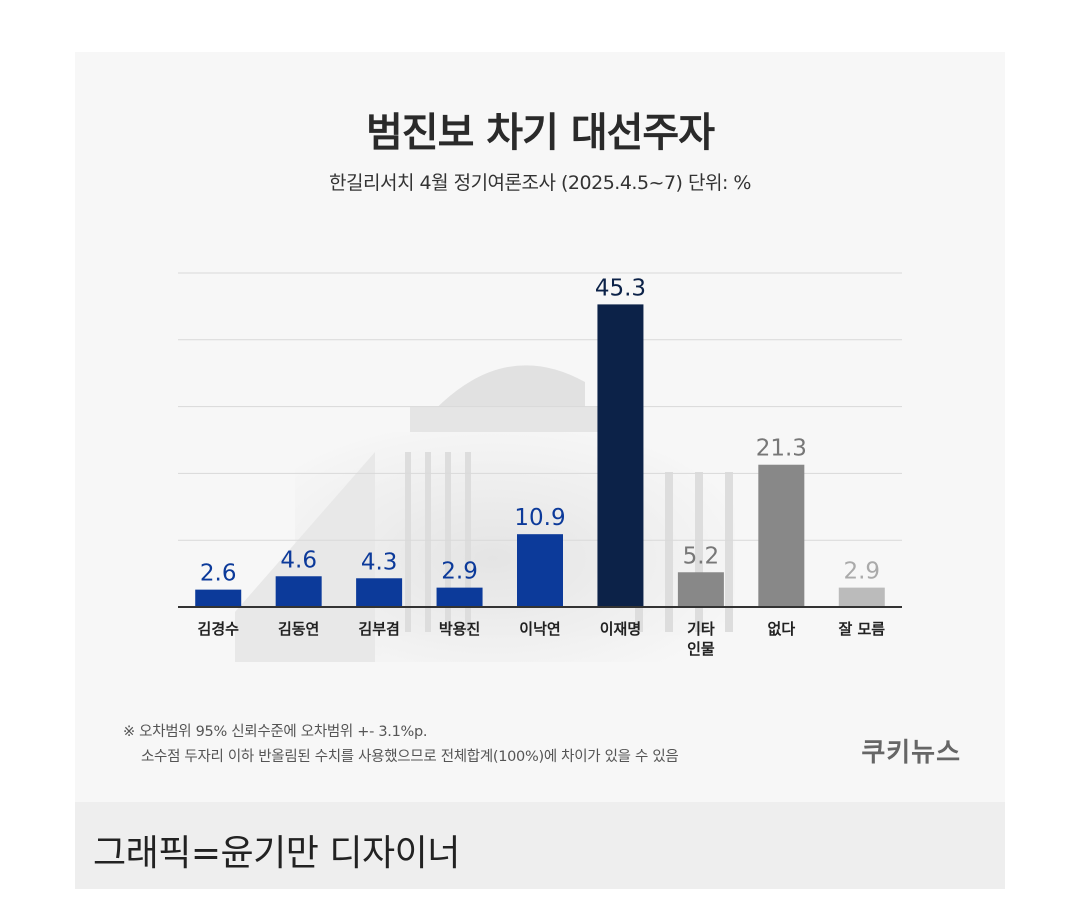 Image resolution: width=1080 pixels, height=901 pixels. What do you see at coordinates (539, 629) in the screenshot?
I see `category-label-5: 이낙연` at bounding box center [539, 629].